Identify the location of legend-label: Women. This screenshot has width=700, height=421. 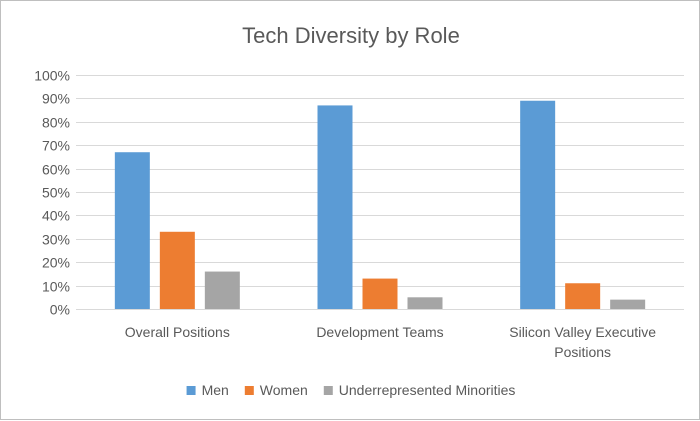
(284, 390).